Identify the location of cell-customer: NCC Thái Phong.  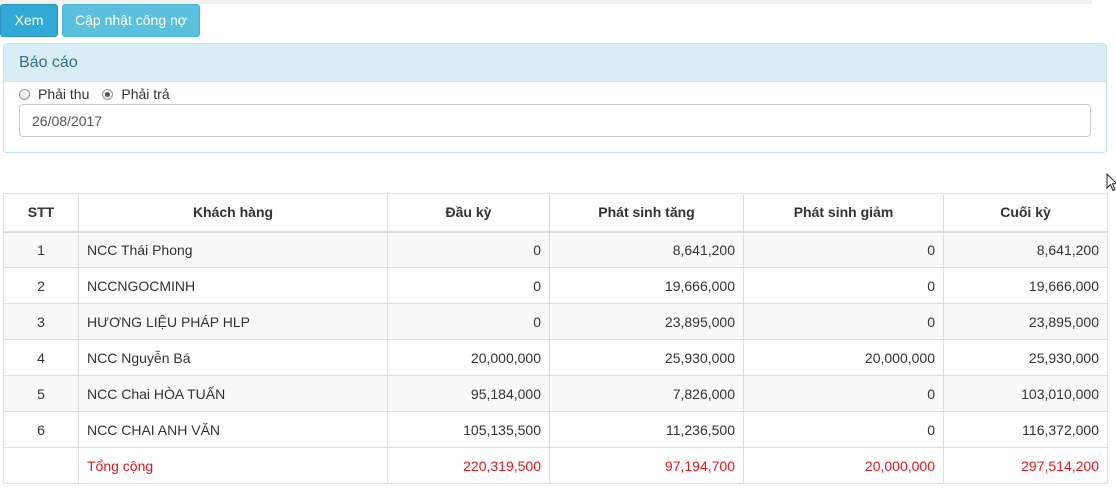
(233, 249).